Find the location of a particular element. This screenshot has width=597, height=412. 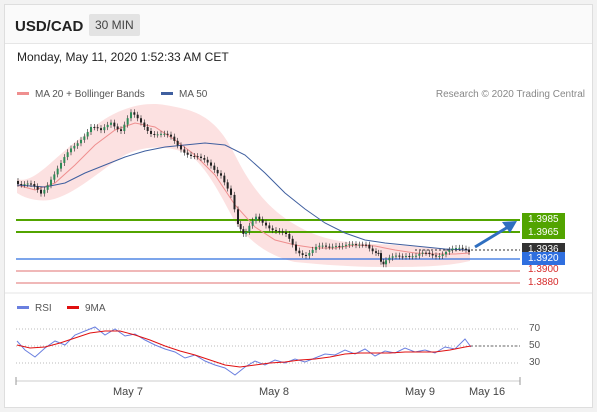

x-label-may7: May 7 is located at coordinates (128, 392).